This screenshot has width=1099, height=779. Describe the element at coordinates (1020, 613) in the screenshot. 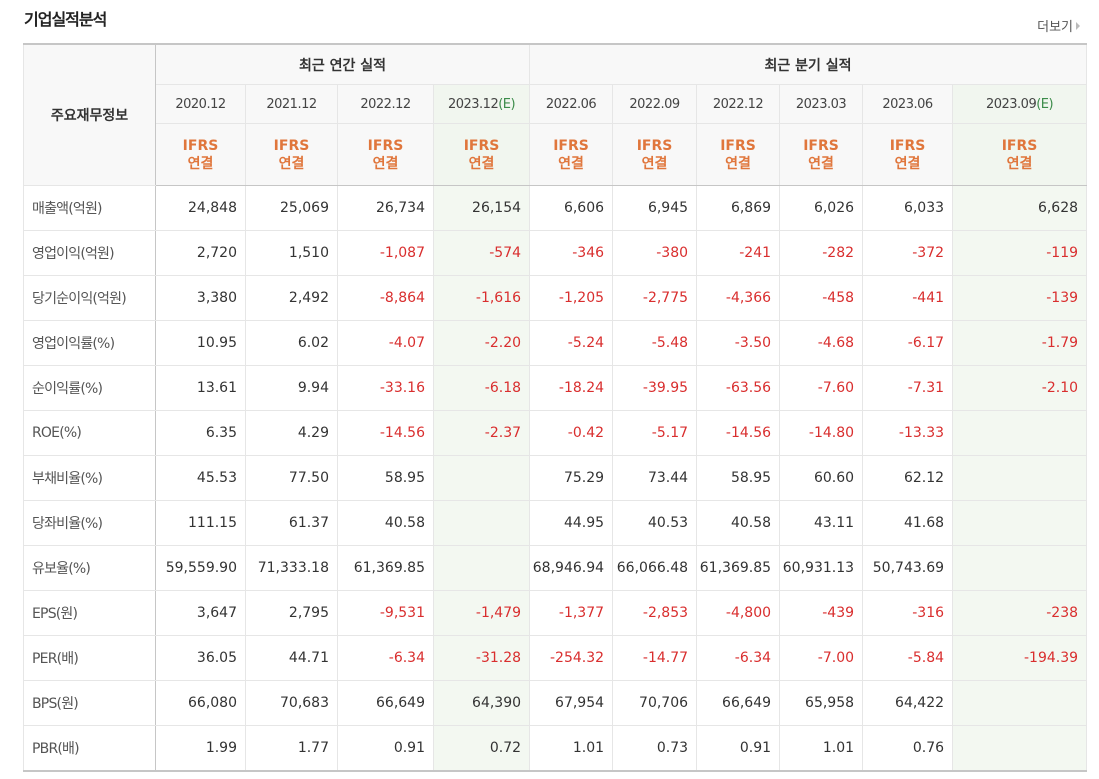

I see `value-cell: -238` at that location.